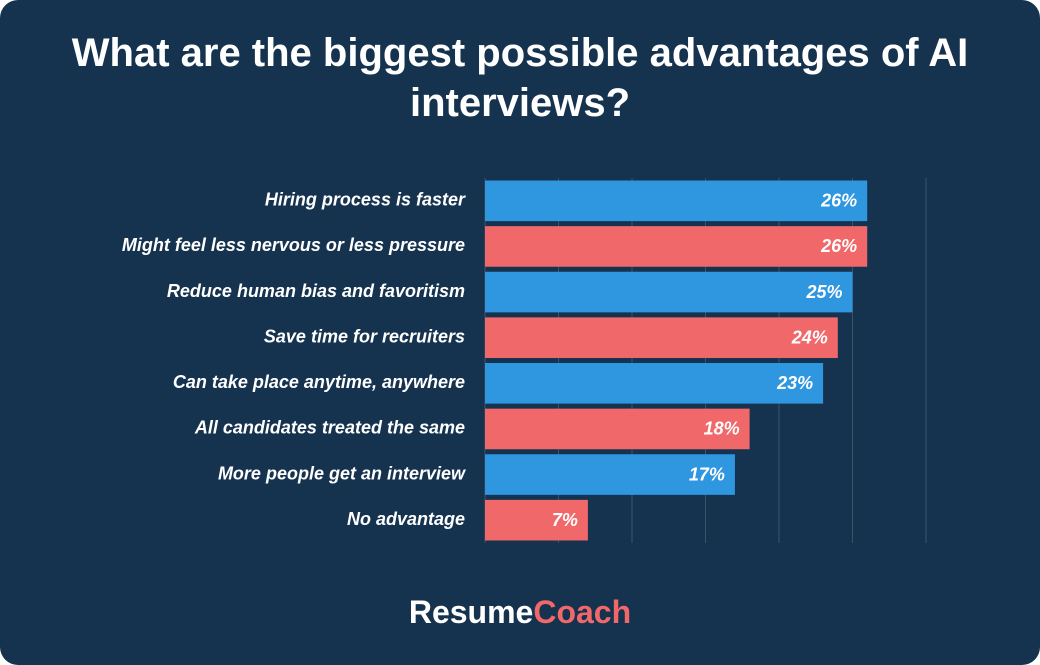 The image size is (1040, 665). Describe the element at coordinates (364, 336) in the screenshot. I see `y-tick-label: Save time for recruiters` at that location.